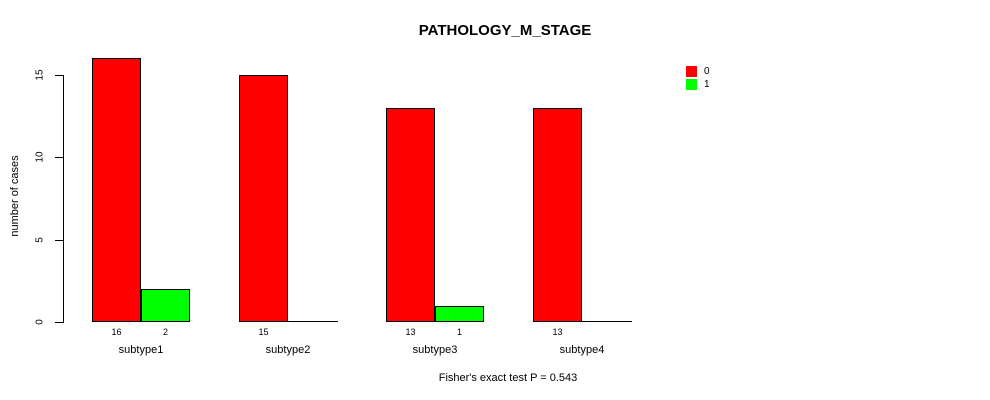 This screenshot has width=990, height=400. What do you see at coordinates (410, 215) in the screenshot?
I see `bar-0-subtype3` at bounding box center [410, 215].